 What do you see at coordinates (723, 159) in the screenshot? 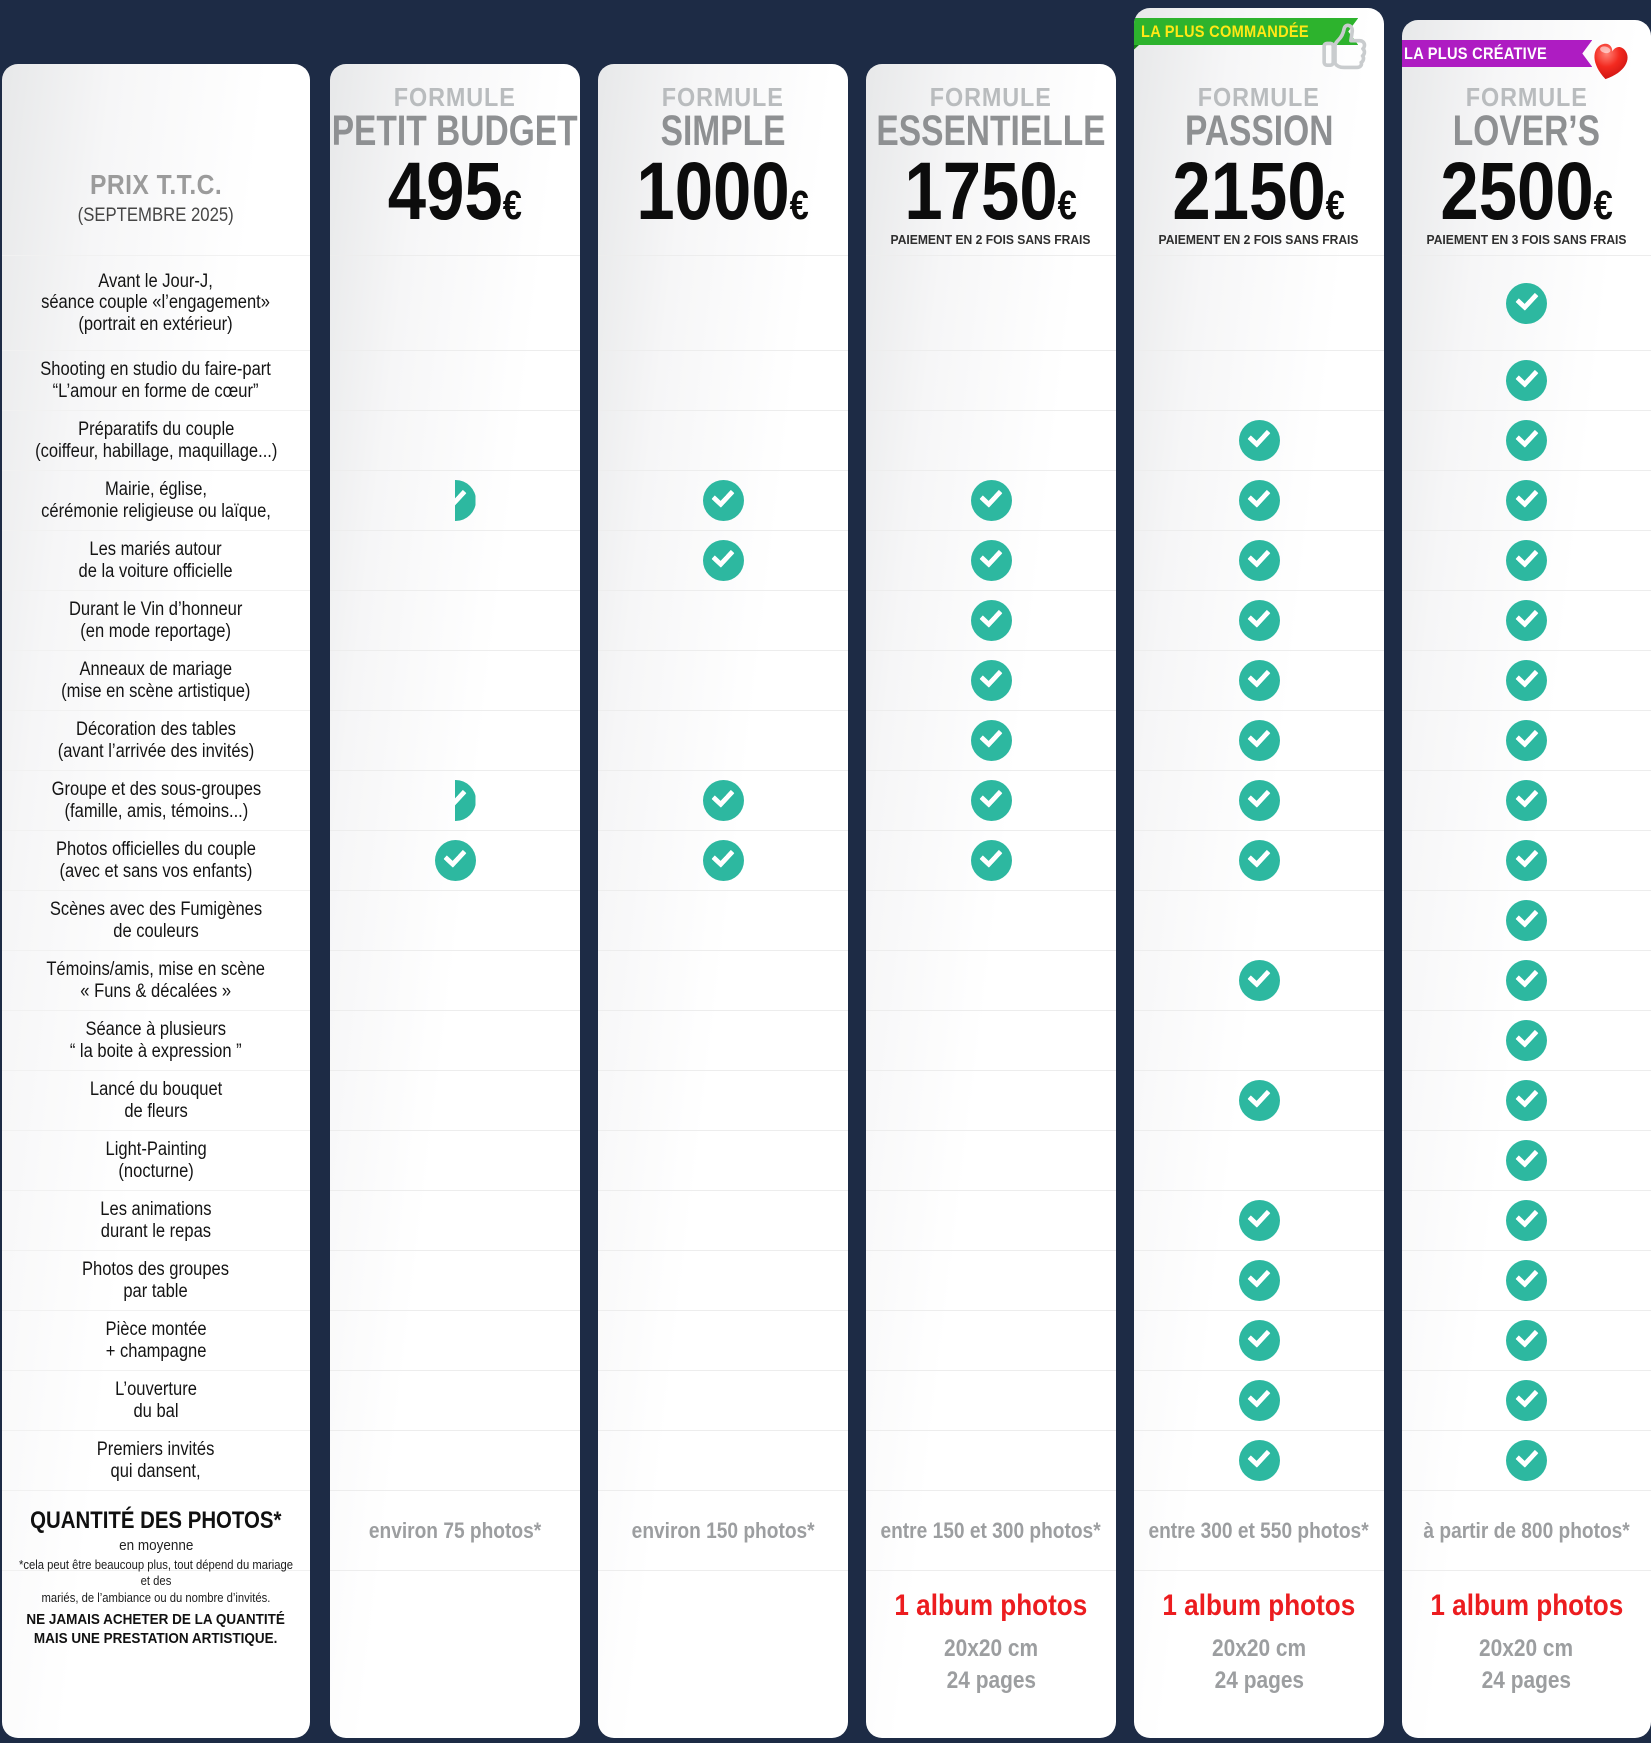
I see `plan-header: FORMULE SIMPLE 1000€` at bounding box center [723, 159].